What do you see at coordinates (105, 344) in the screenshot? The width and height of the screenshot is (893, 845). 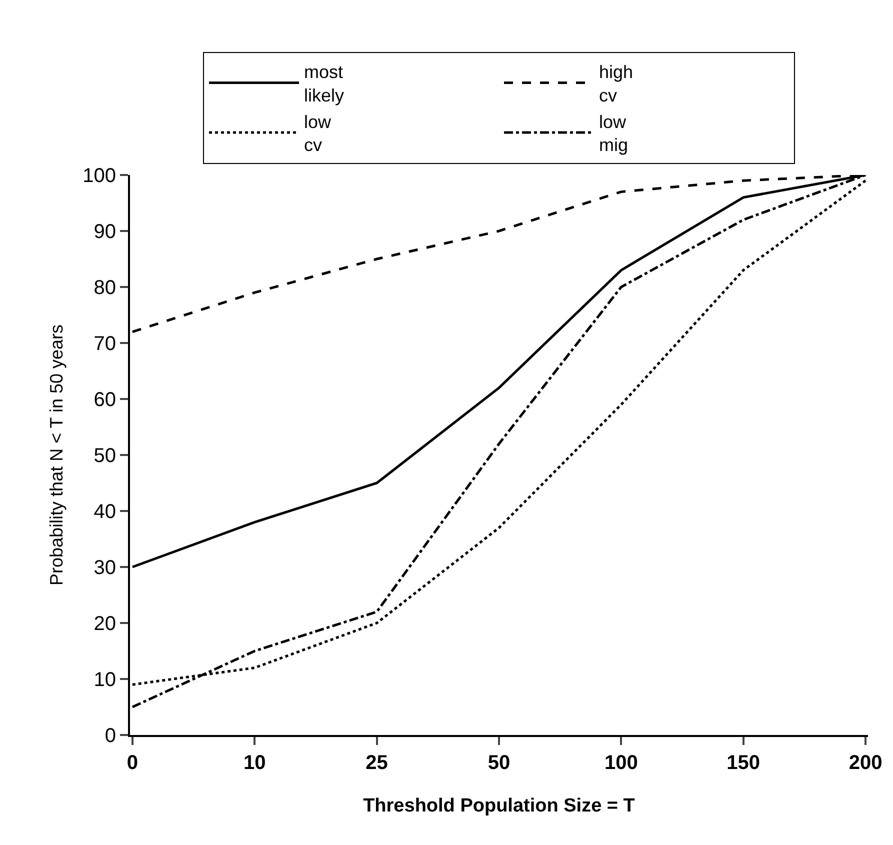 I see `y-tick-label: 70` at bounding box center [105, 344].